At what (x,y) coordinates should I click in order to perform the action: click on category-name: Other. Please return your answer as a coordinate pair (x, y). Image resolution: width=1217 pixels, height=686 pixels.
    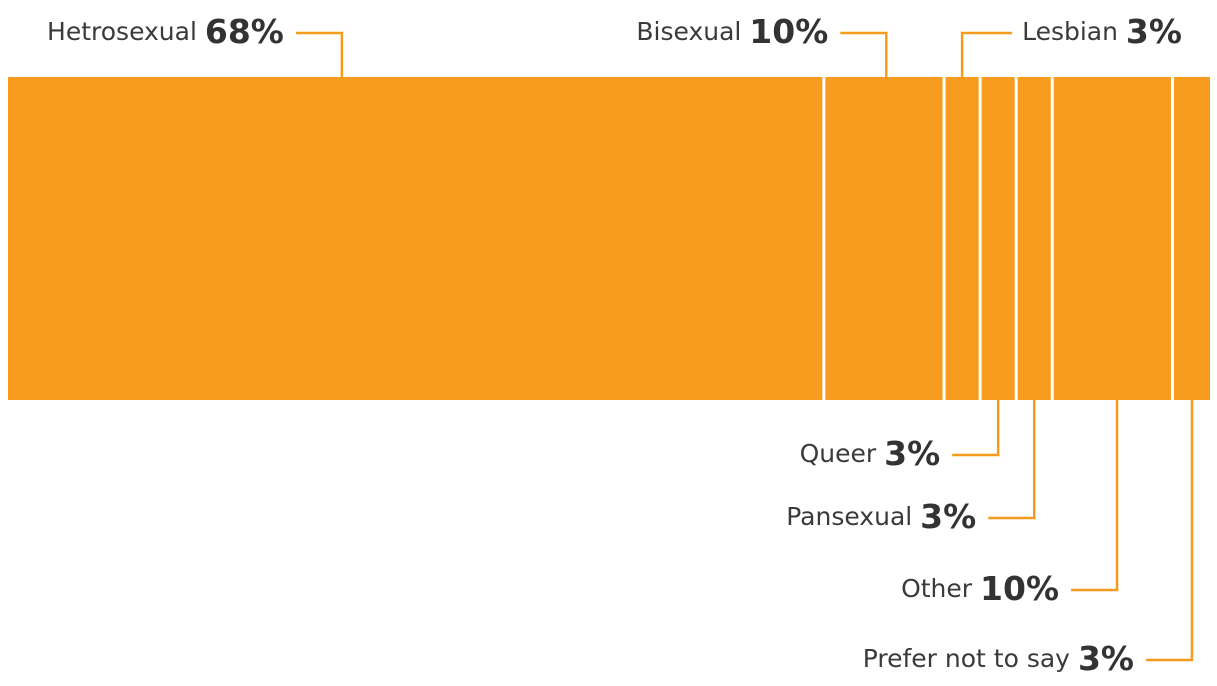
    Looking at the image, I should click on (937, 588).